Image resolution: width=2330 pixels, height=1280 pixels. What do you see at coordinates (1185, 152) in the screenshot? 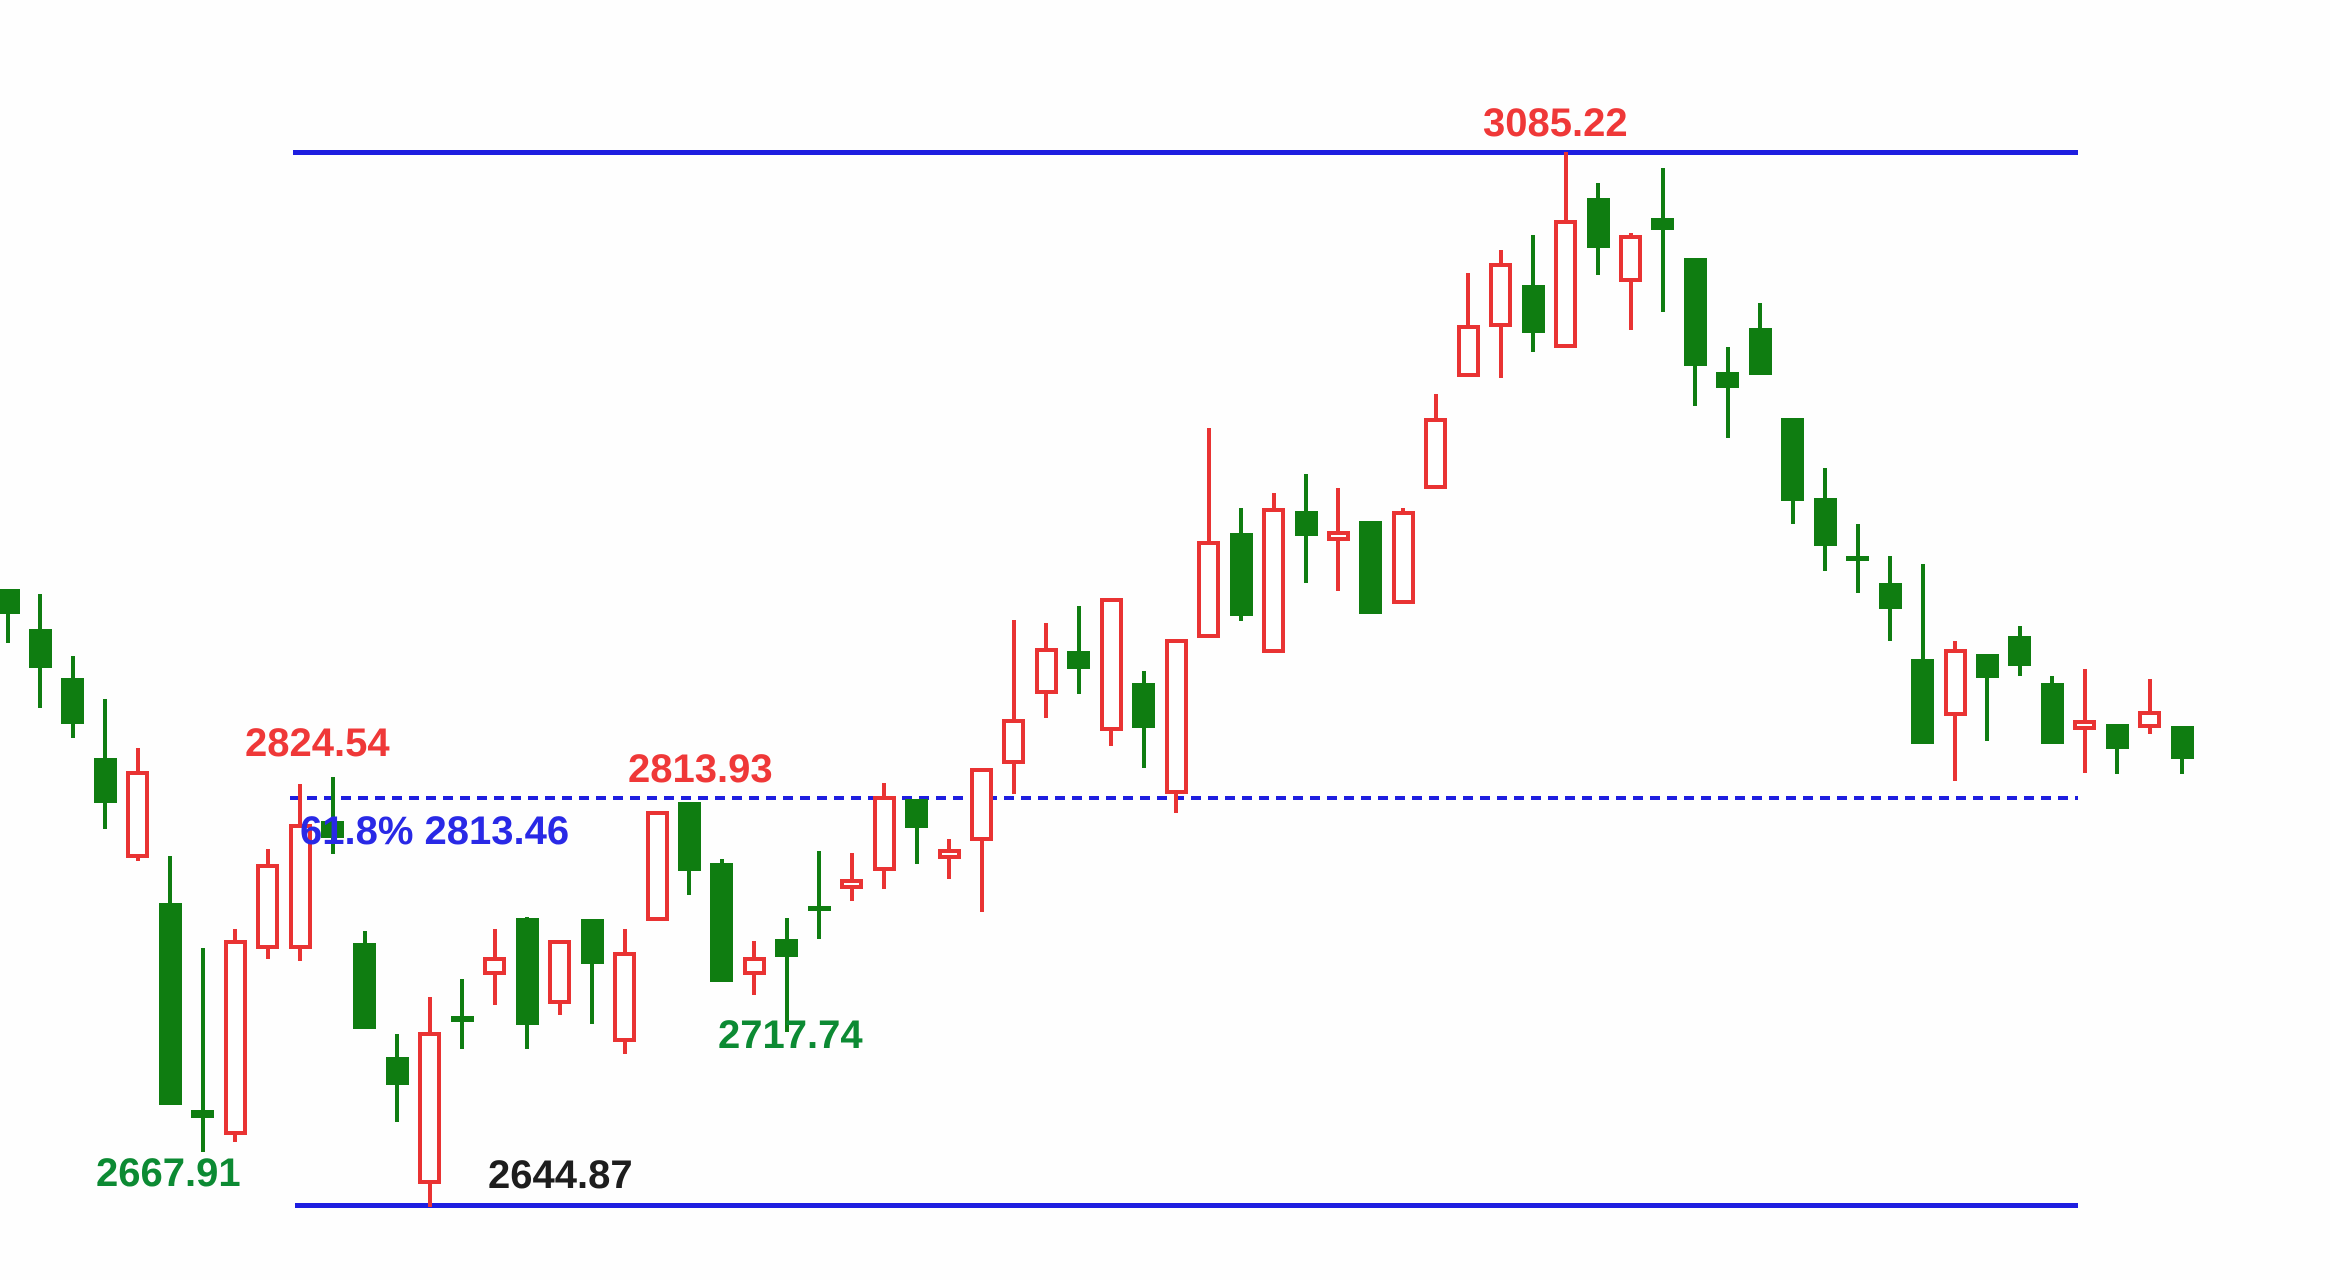
I see `resistance-line` at bounding box center [1185, 152].